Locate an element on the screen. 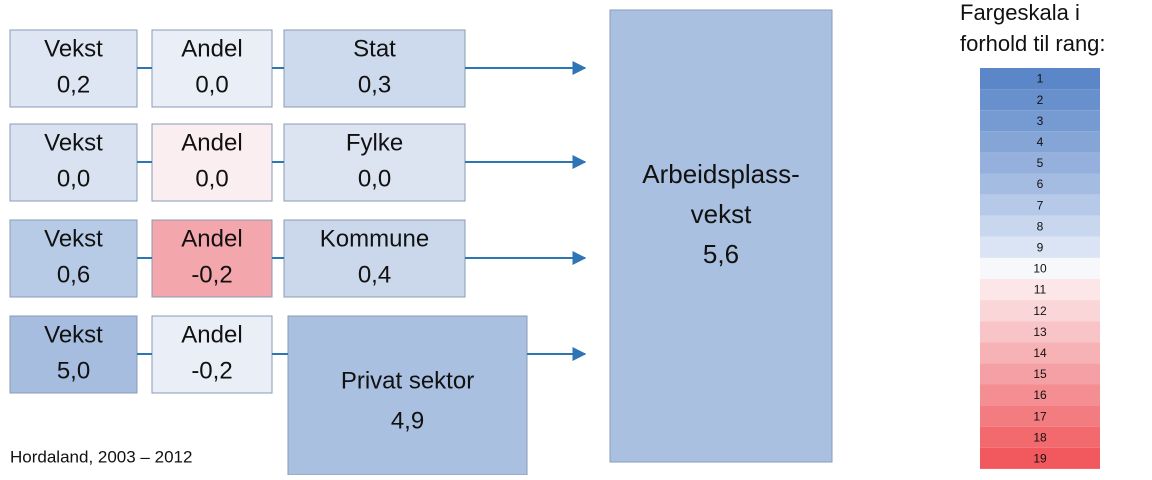  scale-label: 8 is located at coordinates (1040, 226).